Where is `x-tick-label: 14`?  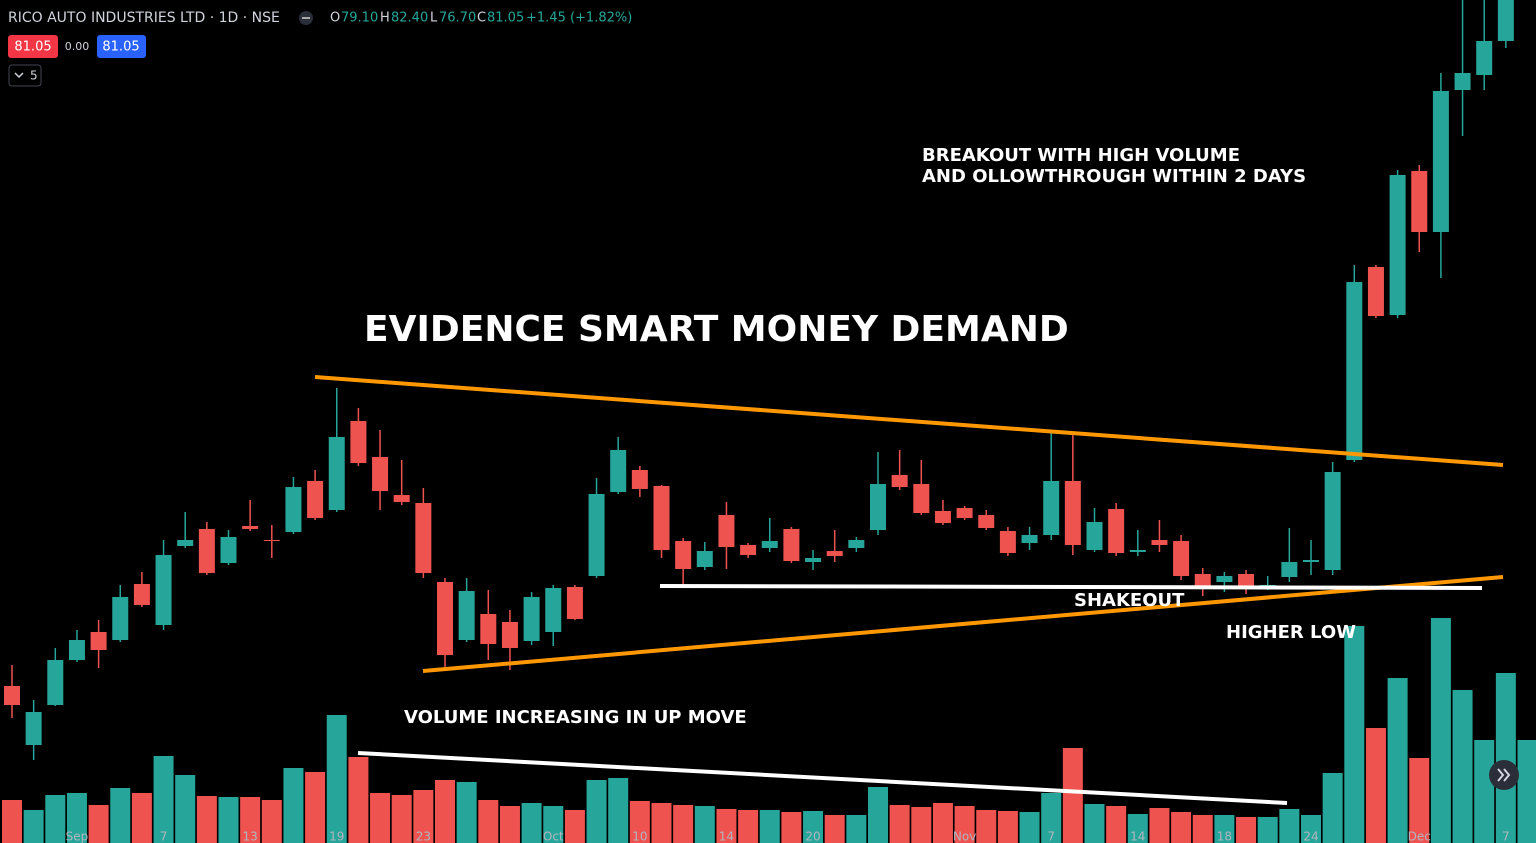 x-tick-label: 14 is located at coordinates (1137, 836).